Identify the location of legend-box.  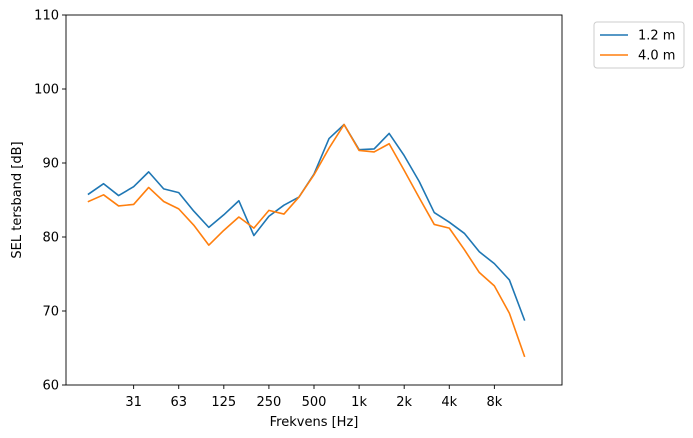
(639, 45).